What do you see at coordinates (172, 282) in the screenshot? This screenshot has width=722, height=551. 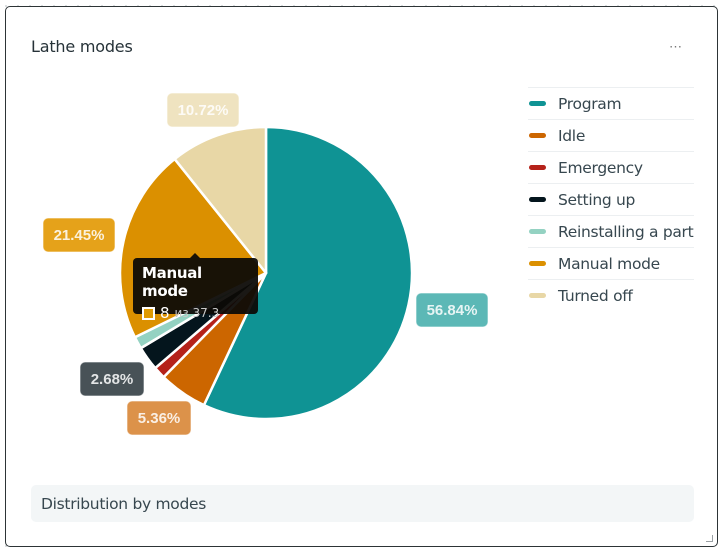 I see `tooltip-title: Manual mode` at bounding box center [172, 282].